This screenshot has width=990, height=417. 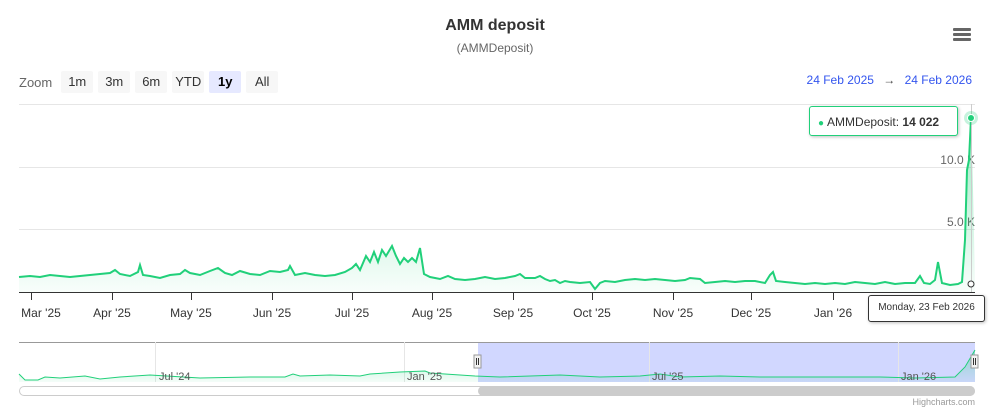 I want to click on svg-text: Apr '25, so click(x=112, y=313).